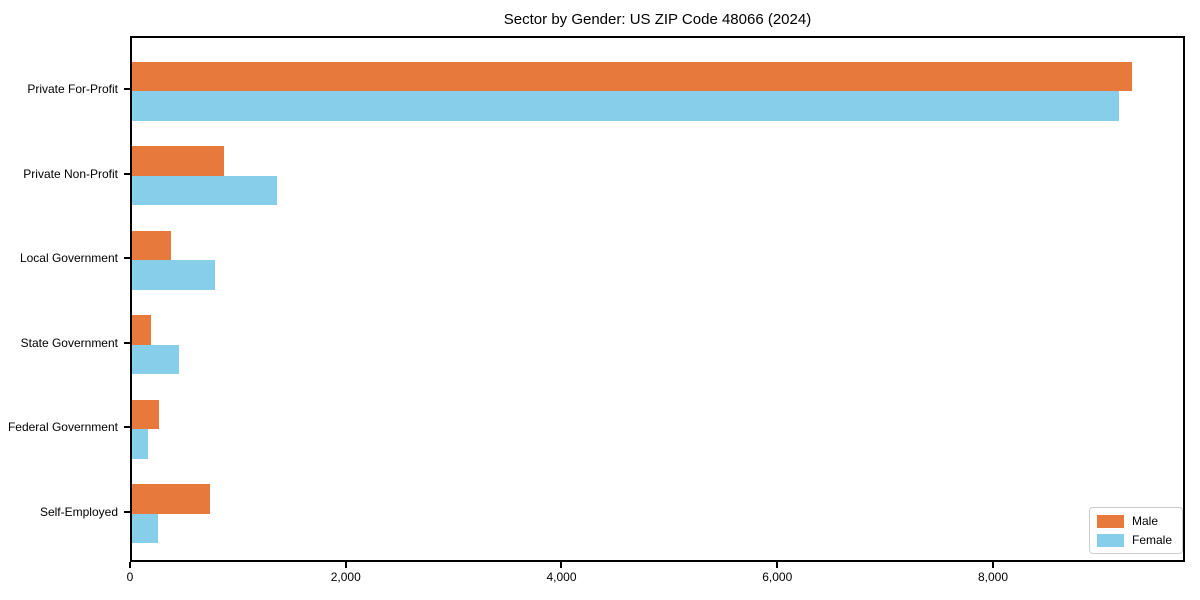  What do you see at coordinates (1136, 530) in the screenshot?
I see `legend: Male Female` at bounding box center [1136, 530].